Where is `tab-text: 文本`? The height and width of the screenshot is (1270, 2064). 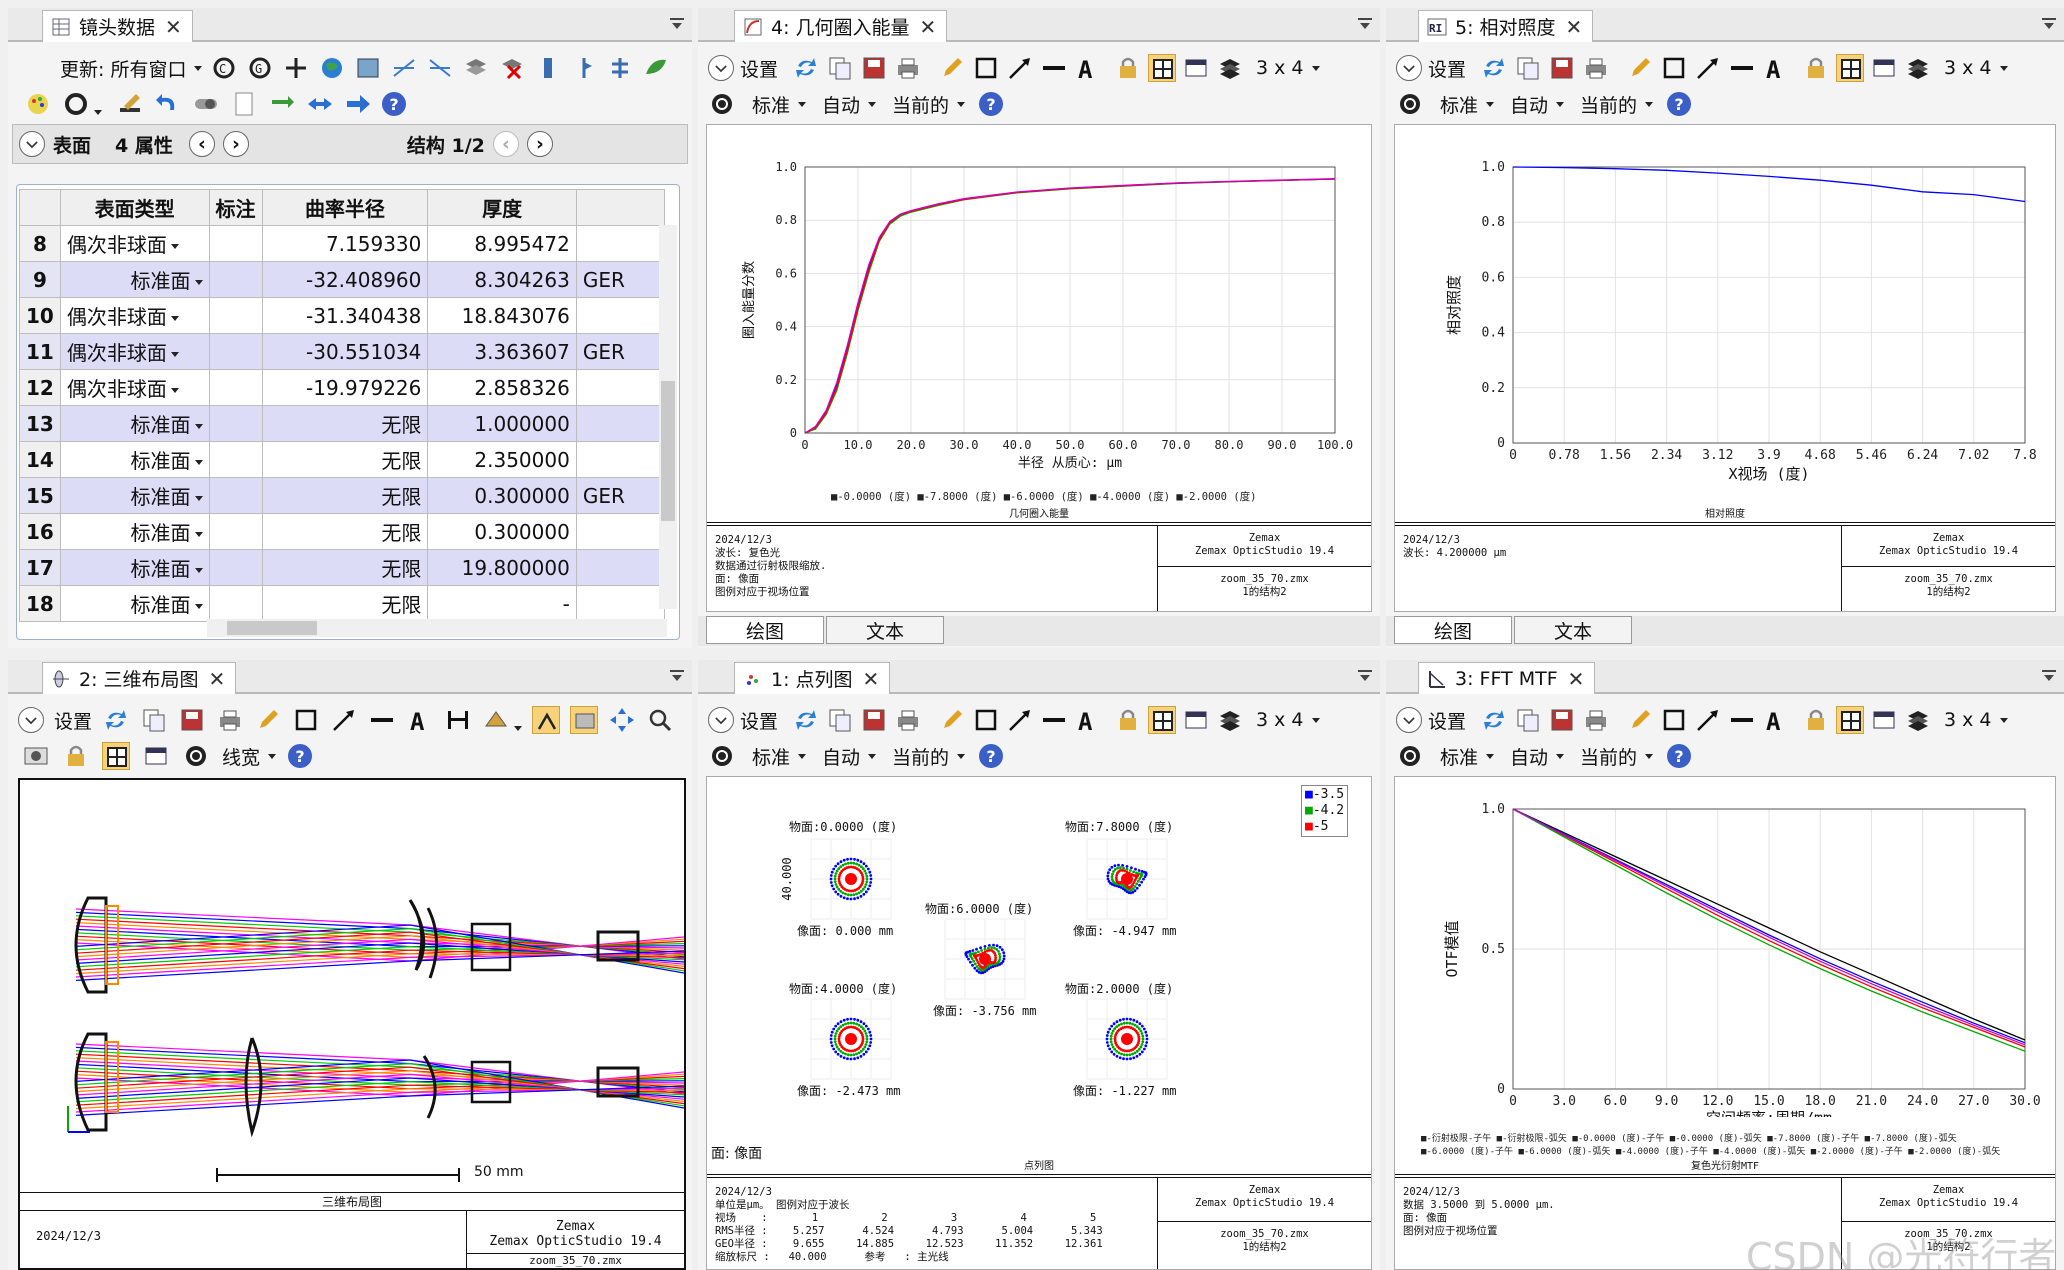
tab-text: 文本 is located at coordinates (1573, 630).